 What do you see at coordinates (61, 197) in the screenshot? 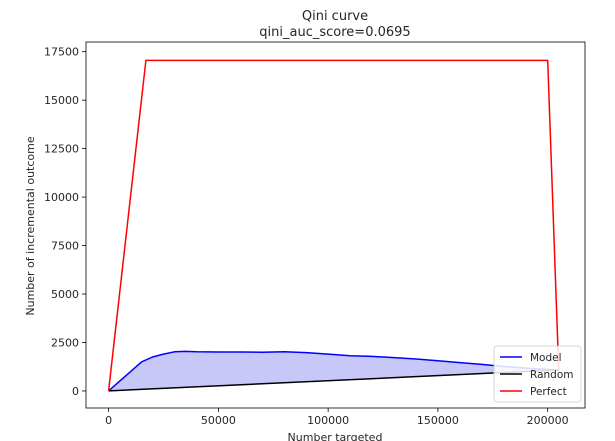
I see `y-tick-label: 10000` at bounding box center [61, 197].